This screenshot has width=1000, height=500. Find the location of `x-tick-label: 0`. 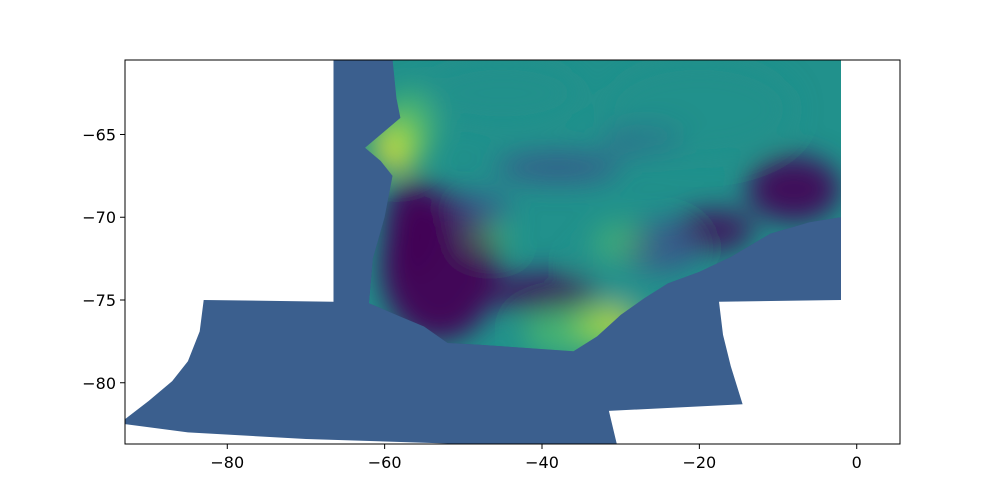

x-tick-label: 0 is located at coordinates (857, 462).